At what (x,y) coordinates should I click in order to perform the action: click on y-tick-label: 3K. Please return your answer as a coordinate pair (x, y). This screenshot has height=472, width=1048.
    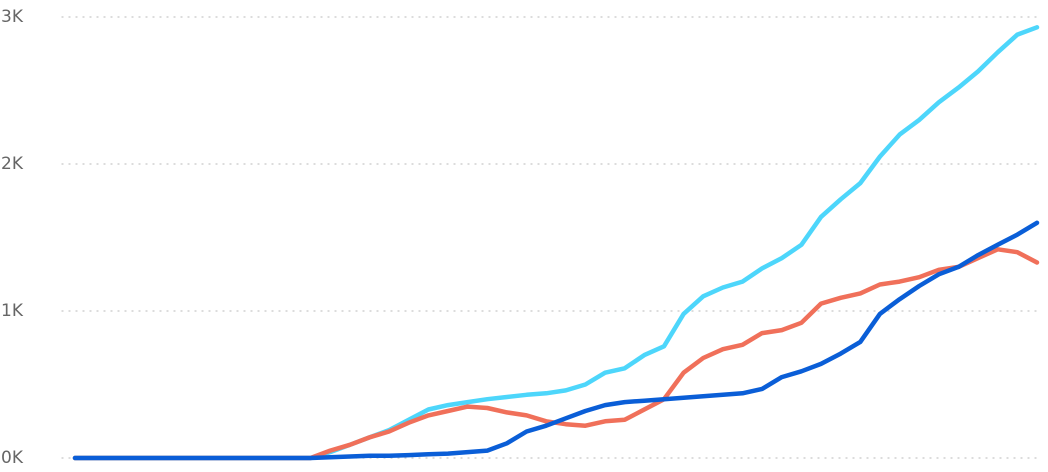
    Looking at the image, I should click on (12, 17).